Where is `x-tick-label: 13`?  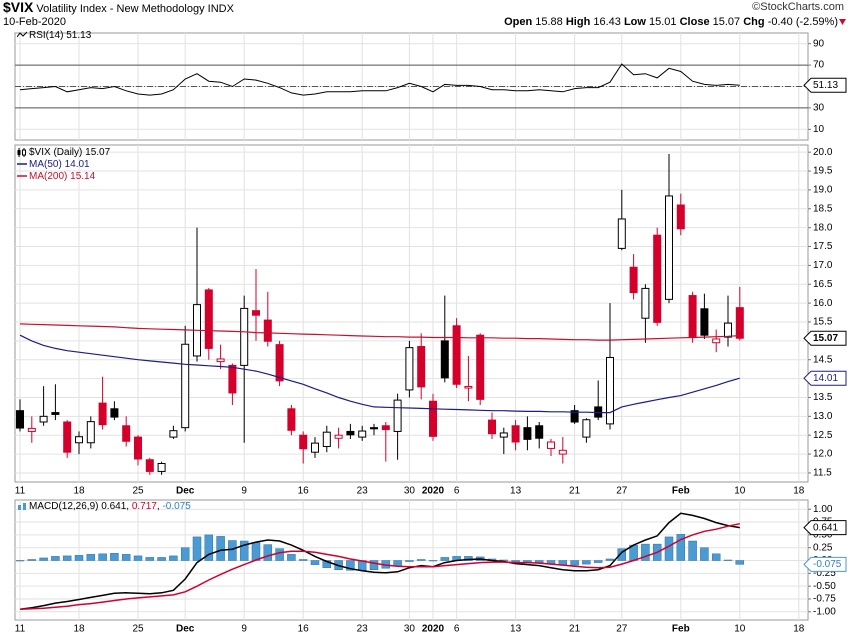
x-tick-label: 13 is located at coordinates (516, 628).